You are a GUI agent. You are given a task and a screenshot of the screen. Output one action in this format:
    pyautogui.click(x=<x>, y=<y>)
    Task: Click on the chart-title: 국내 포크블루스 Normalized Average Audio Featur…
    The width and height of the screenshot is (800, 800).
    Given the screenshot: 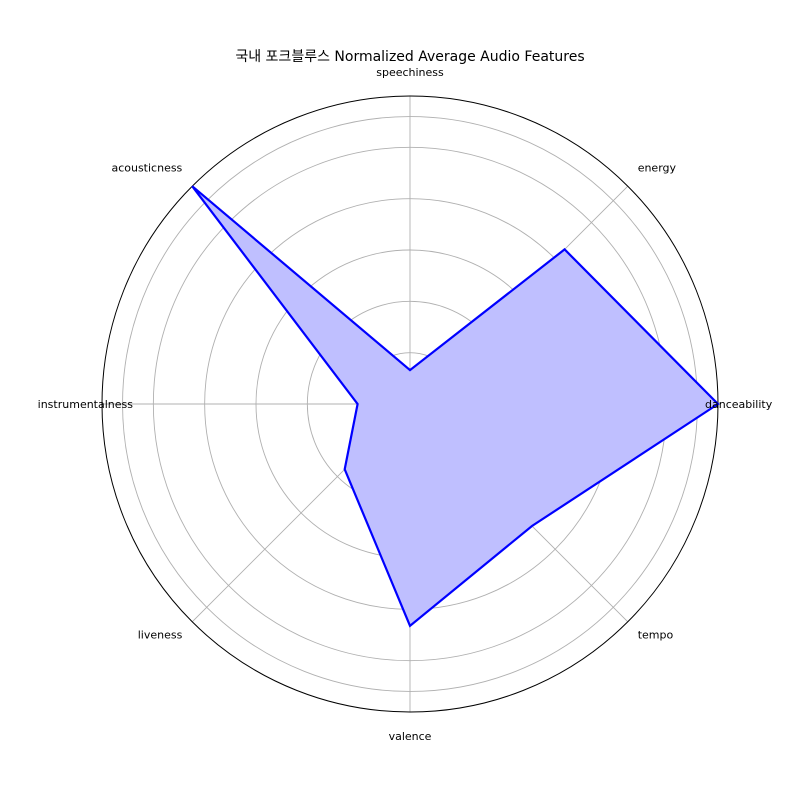 What is the action you would take?
    pyautogui.click(x=409, y=57)
    